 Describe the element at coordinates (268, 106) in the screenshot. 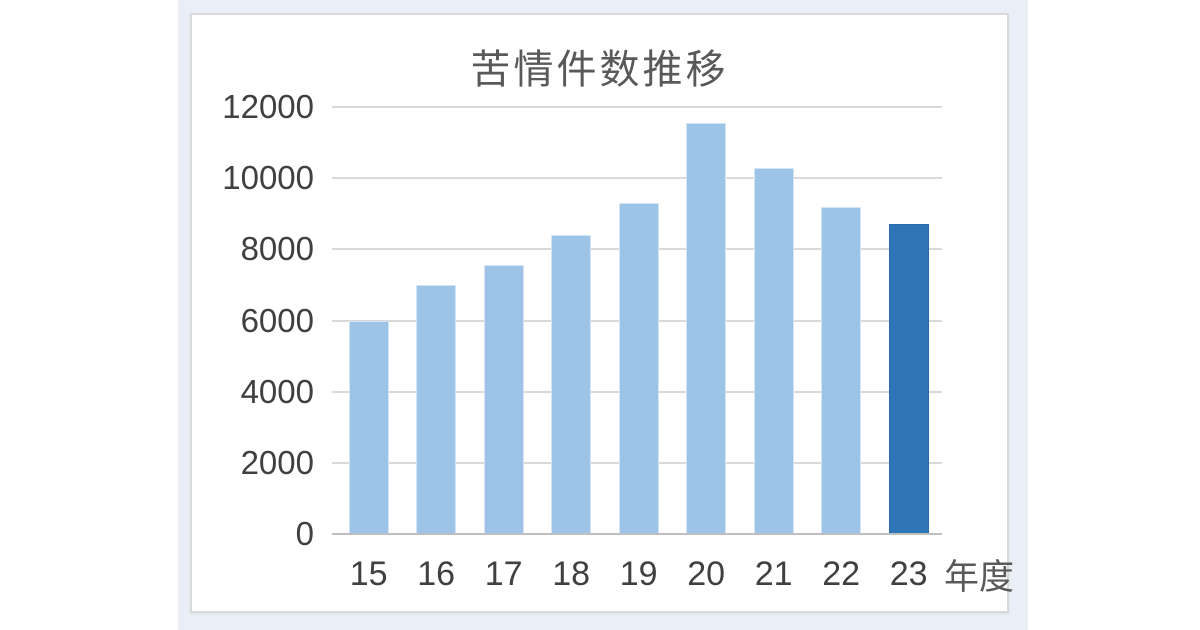

I see `y-tick-label: 12000` at that location.